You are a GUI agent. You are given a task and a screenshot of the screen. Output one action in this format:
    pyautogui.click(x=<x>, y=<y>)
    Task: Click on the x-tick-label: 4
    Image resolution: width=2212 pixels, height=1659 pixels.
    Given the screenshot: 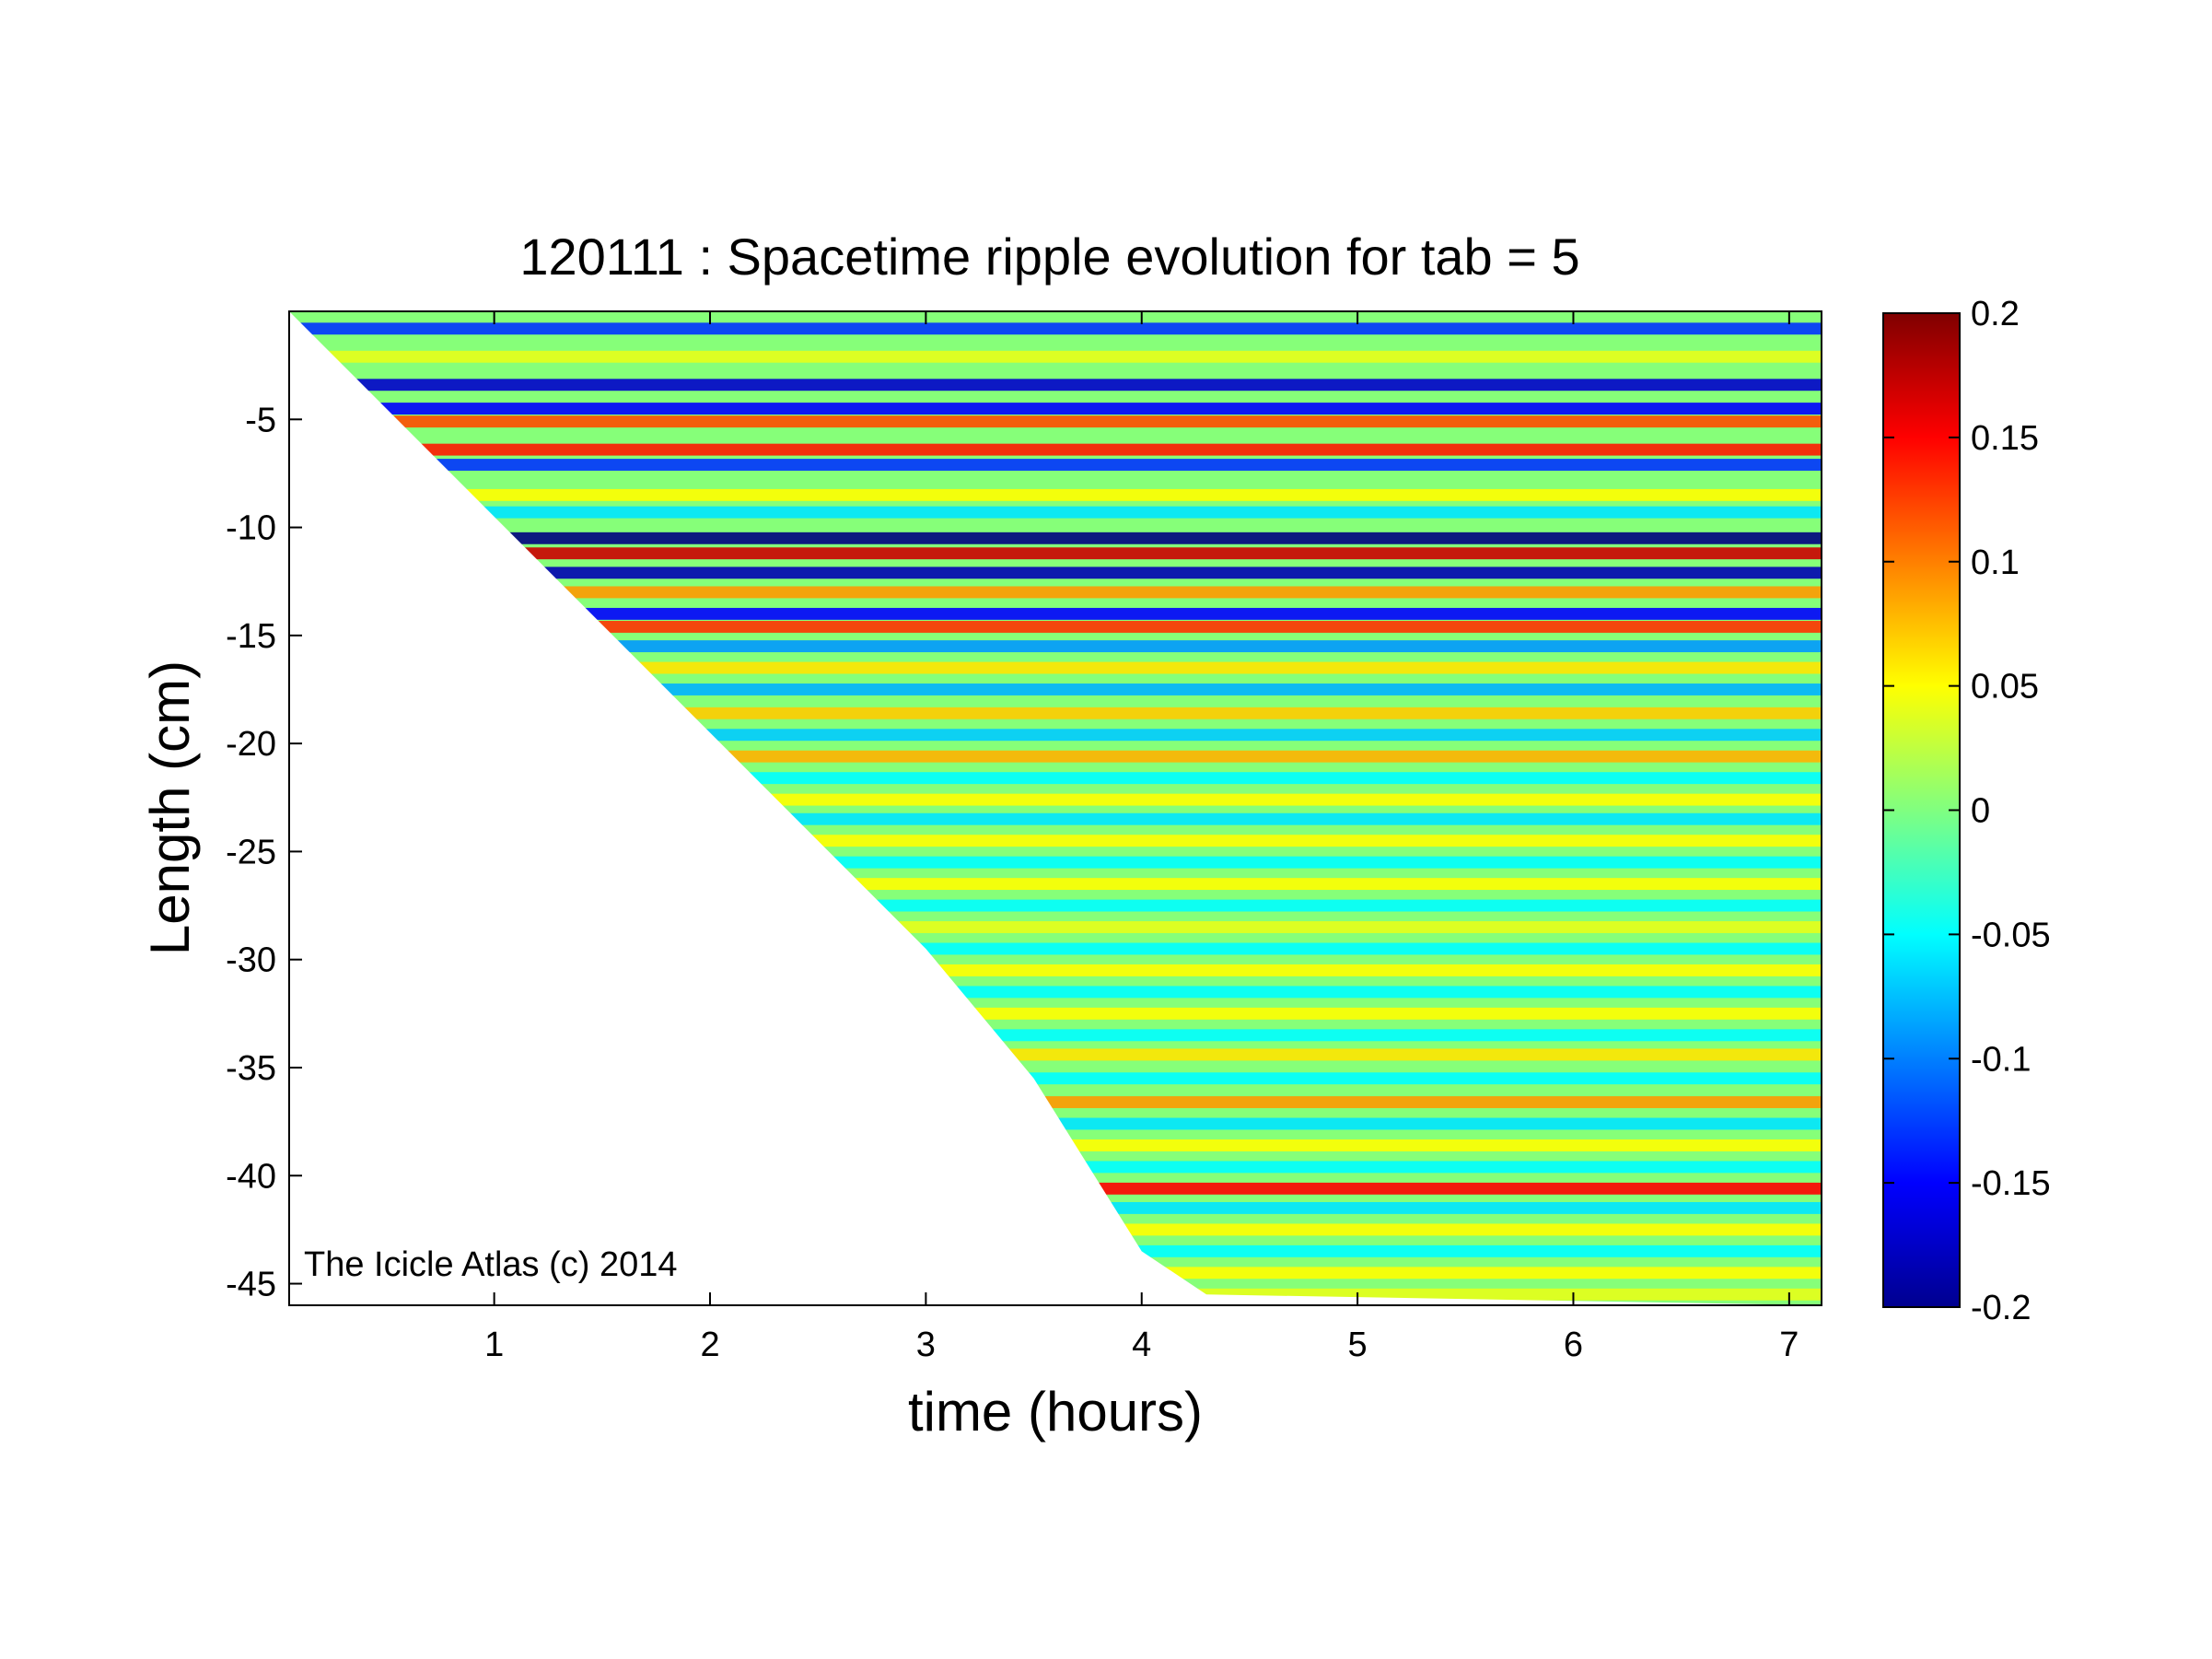 What is the action you would take?
    pyautogui.click(x=1142, y=1345)
    